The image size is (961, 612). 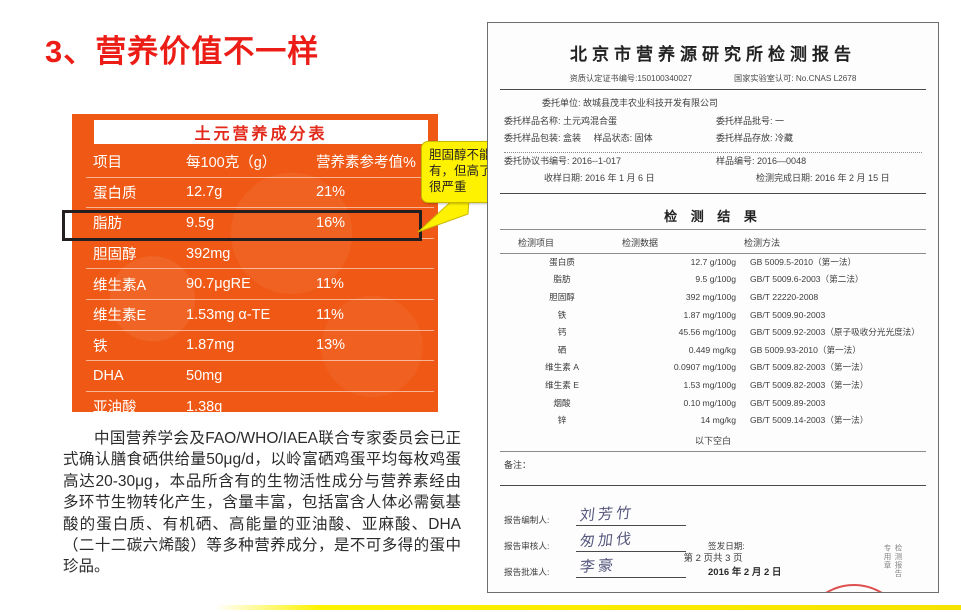 I want to click on cell-value: 90.7μgRE, so click(x=218, y=284).